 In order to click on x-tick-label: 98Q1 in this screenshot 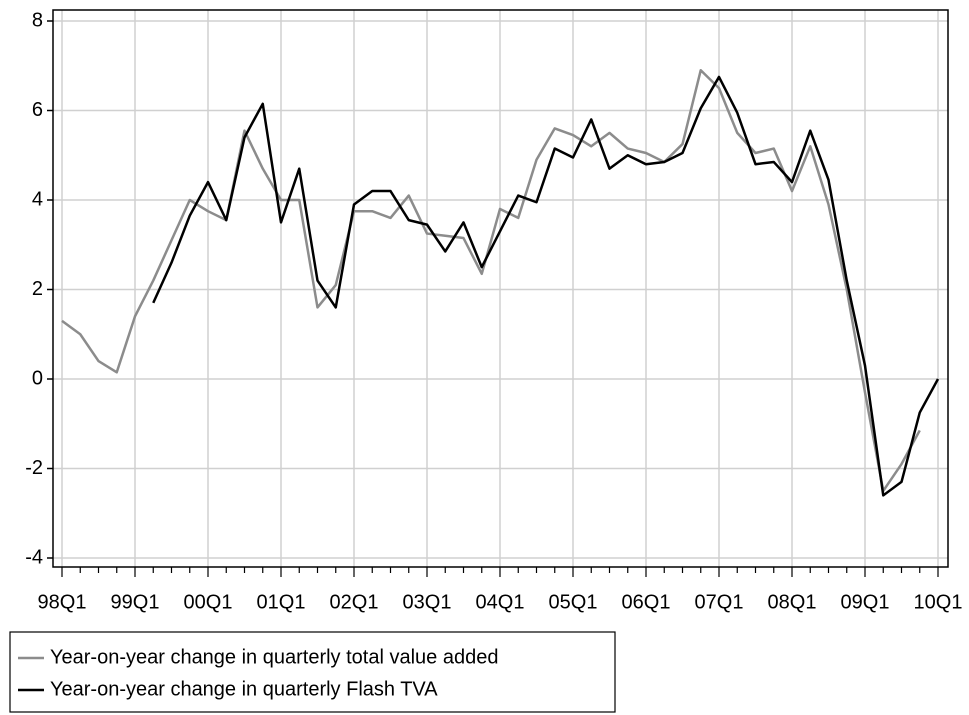, I will do `click(62, 602)`.